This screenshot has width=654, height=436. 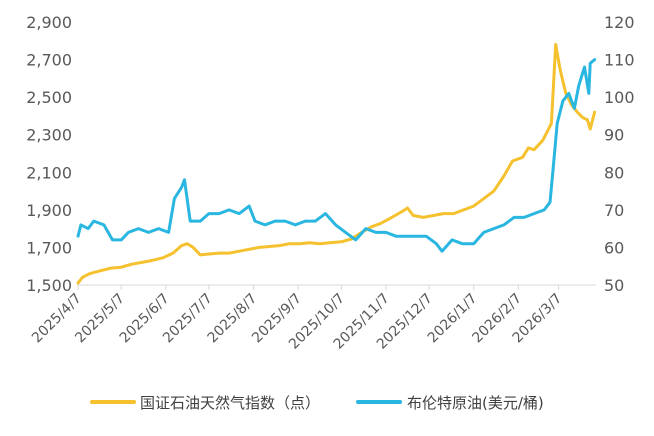 I want to click on y-right-tick-label: 110, so click(x=619, y=60).